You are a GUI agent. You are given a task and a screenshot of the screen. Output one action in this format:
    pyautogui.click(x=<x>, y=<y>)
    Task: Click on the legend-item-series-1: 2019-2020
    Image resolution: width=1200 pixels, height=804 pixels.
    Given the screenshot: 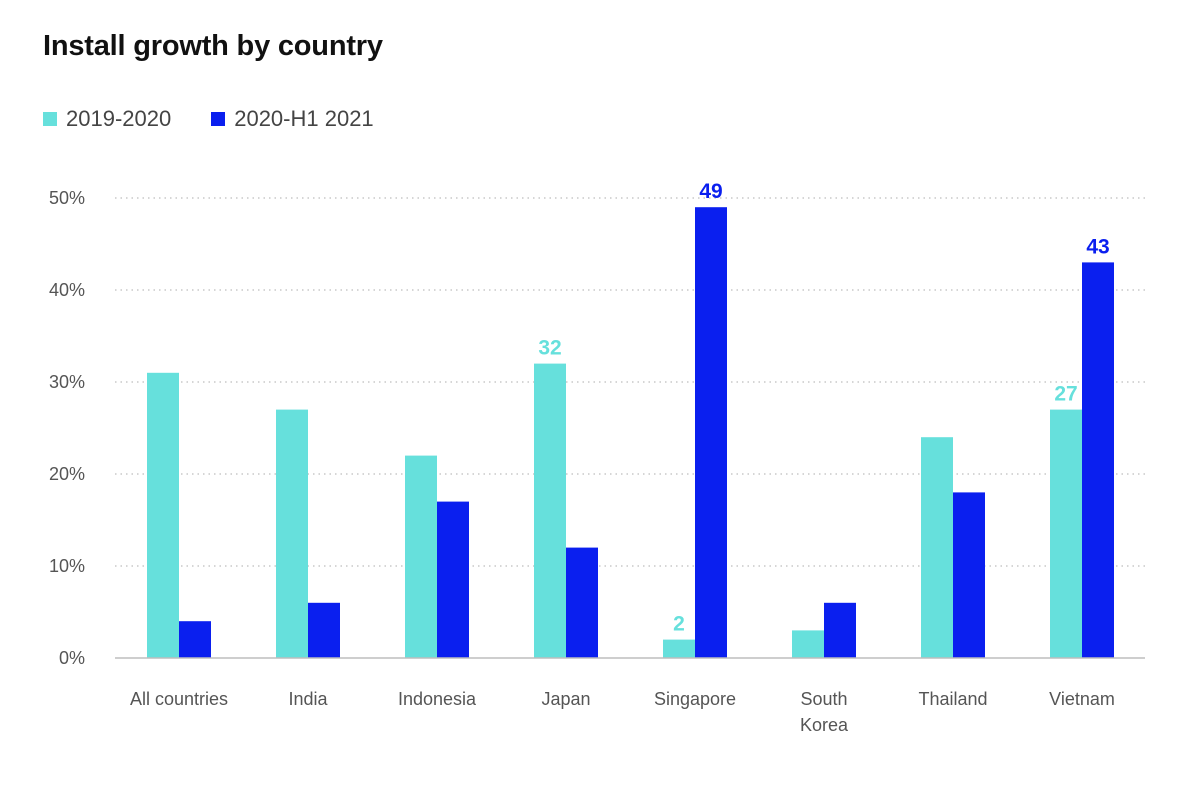 What is the action you would take?
    pyautogui.click(x=107, y=119)
    